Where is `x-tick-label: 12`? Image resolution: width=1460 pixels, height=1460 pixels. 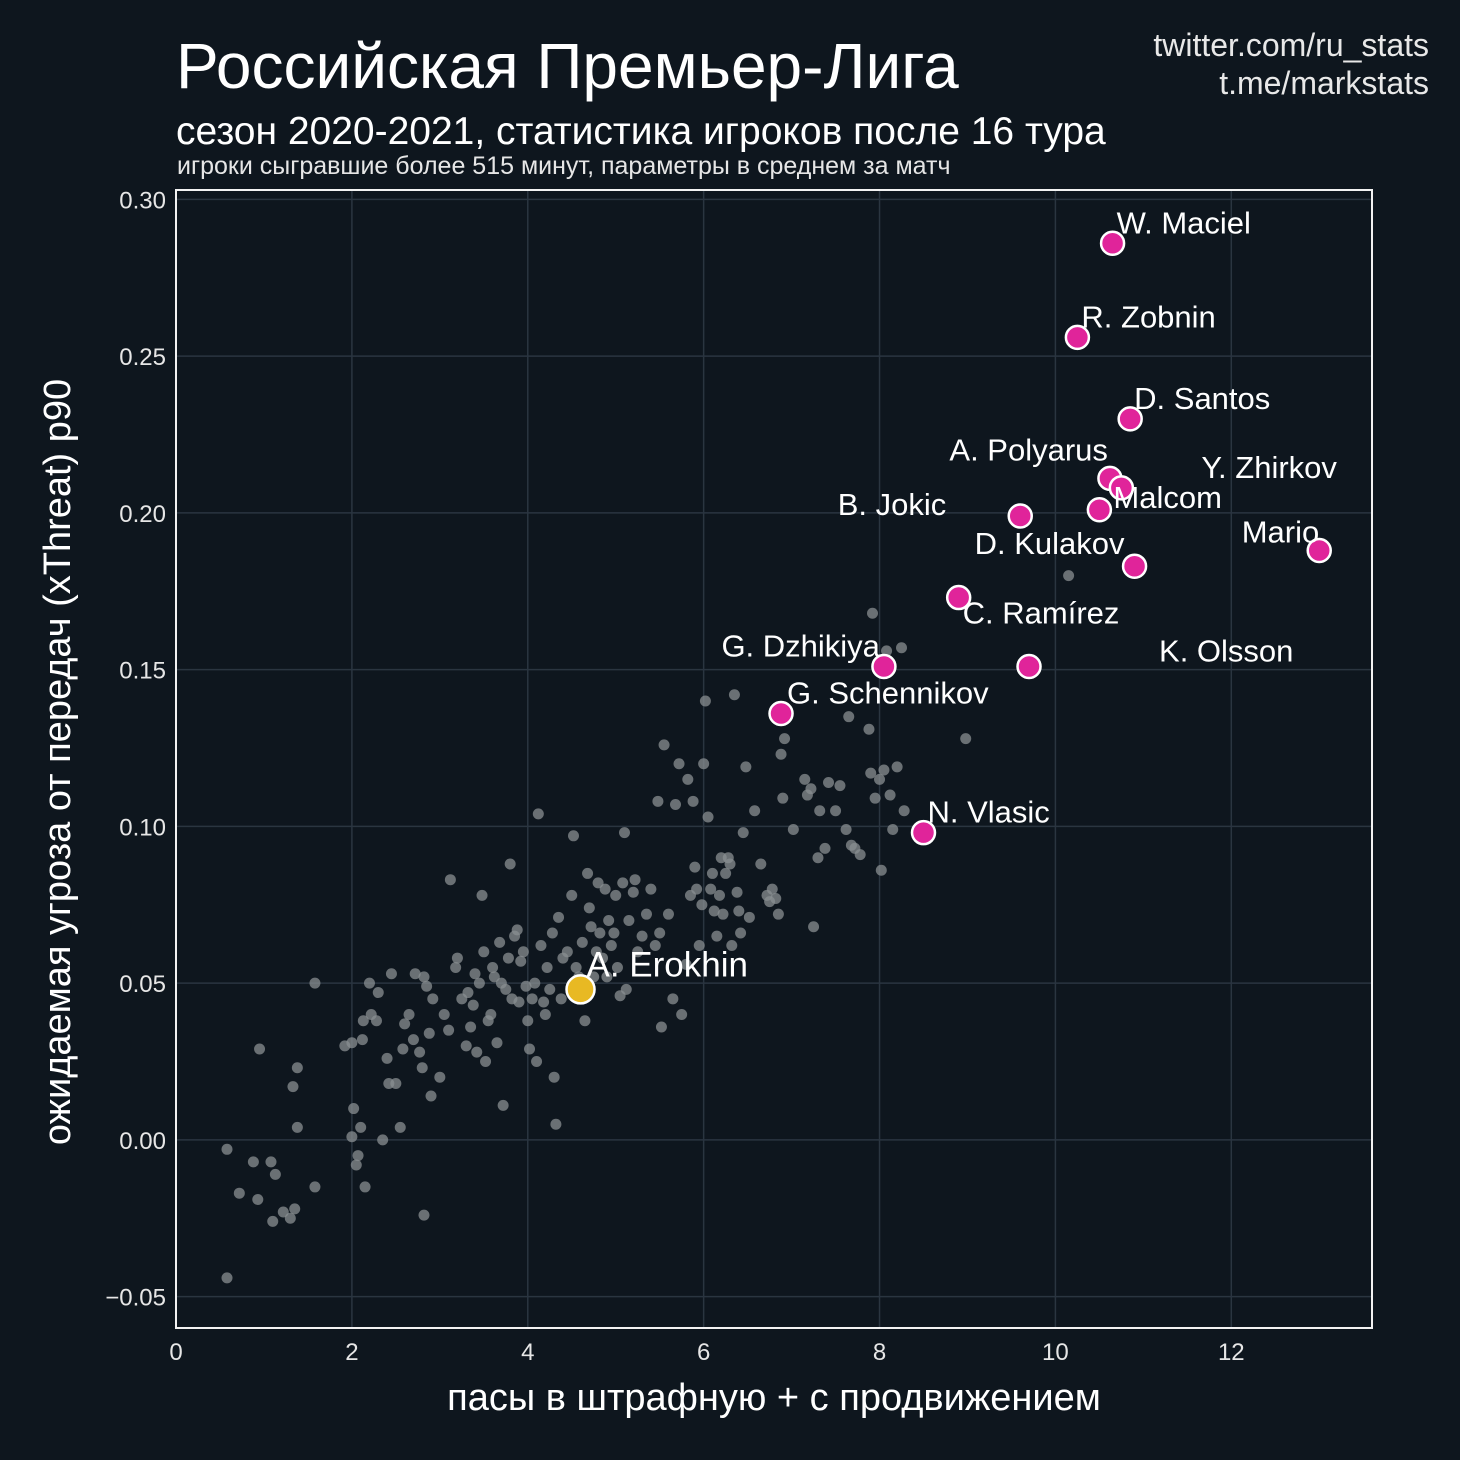 x-tick-label: 12 is located at coordinates (1231, 1352).